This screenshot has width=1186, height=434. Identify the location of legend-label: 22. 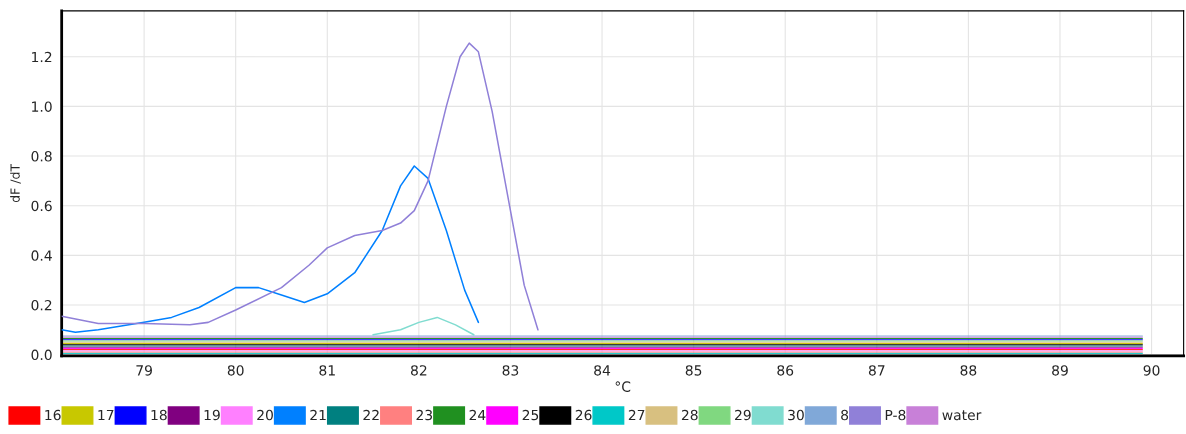
(371, 415).